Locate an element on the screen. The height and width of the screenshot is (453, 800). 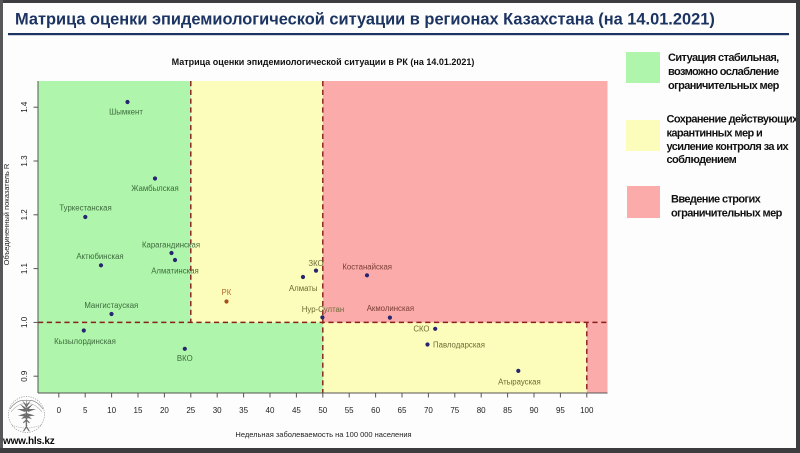
svg-text: 5 is located at coordinates (85, 410).